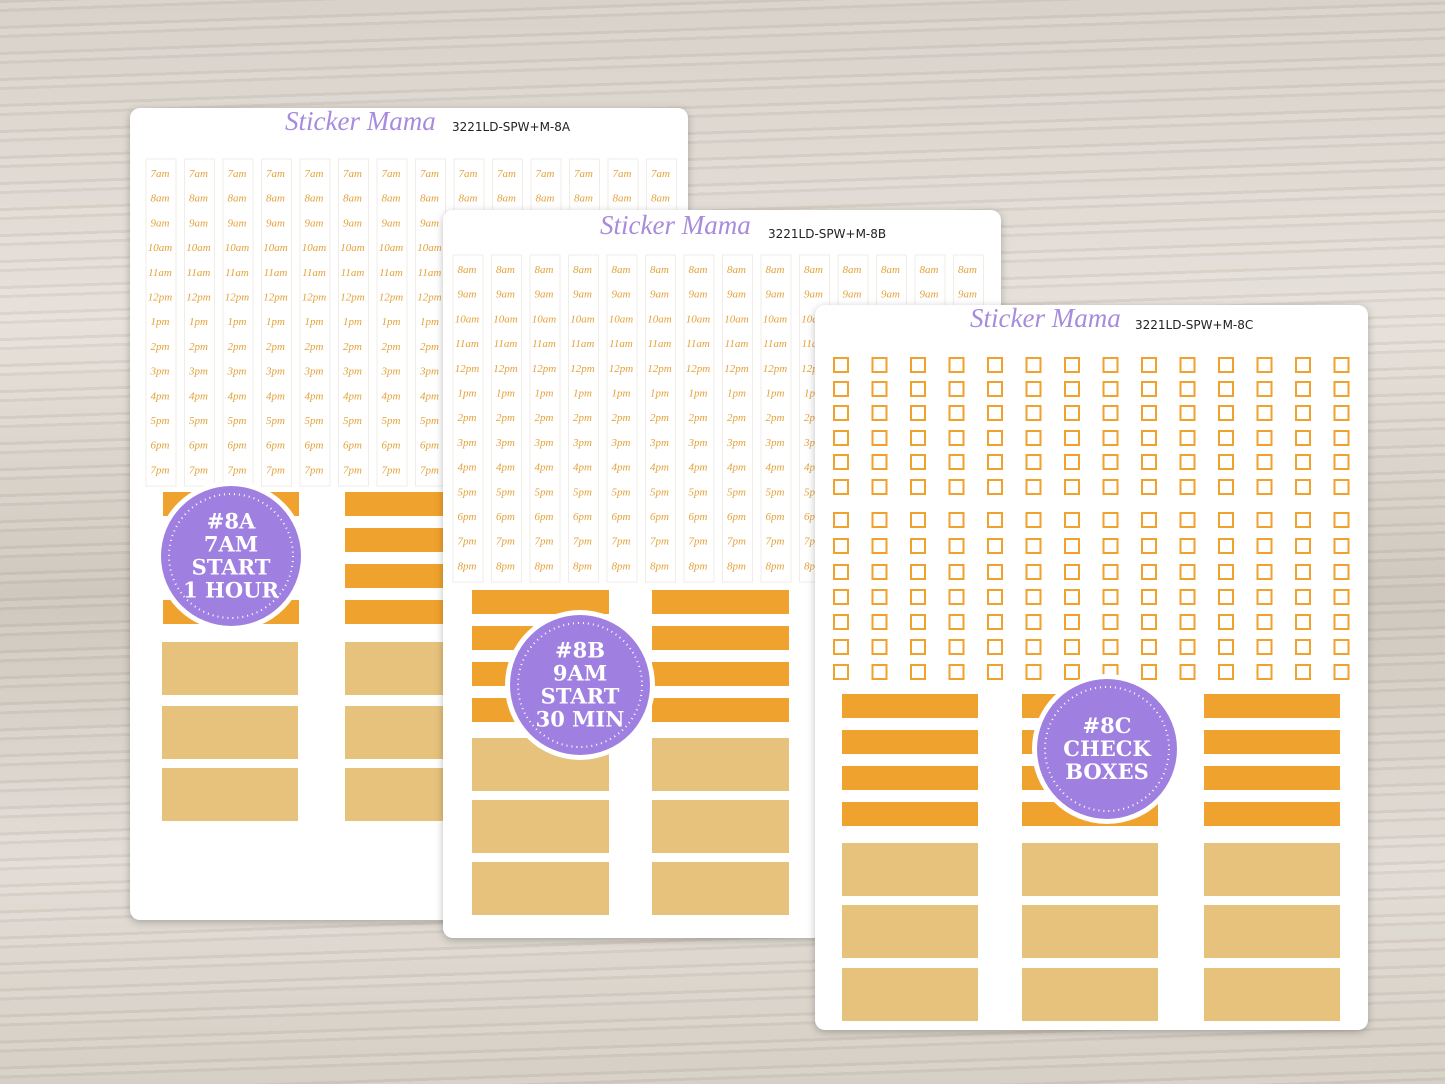 Image resolution: width=1445 pixels, height=1084 pixels. What do you see at coordinates (544, 443) in the screenshot?
I see `time-label: 3pm` at bounding box center [544, 443].